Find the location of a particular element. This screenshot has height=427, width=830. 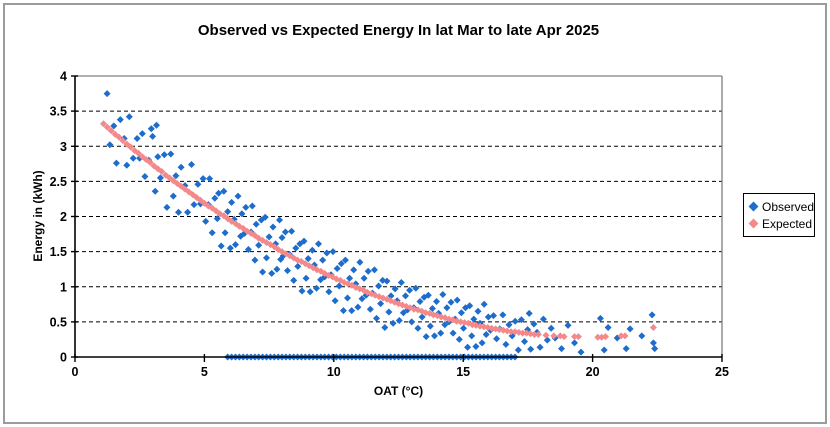

x-tick-label: 0 is located at coordinates (75, 372).